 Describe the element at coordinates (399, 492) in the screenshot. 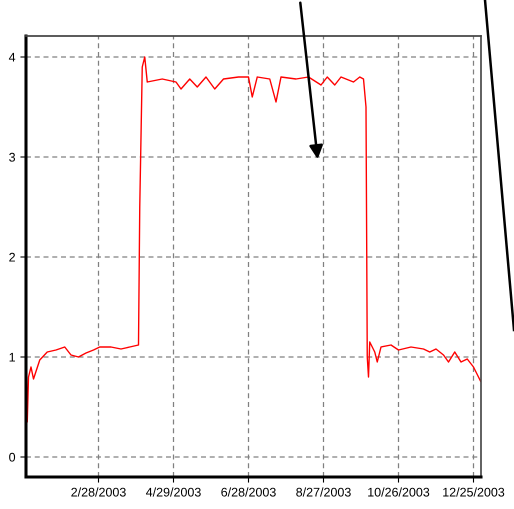

I see `x-tick-label: 10/26/2003` at that location.